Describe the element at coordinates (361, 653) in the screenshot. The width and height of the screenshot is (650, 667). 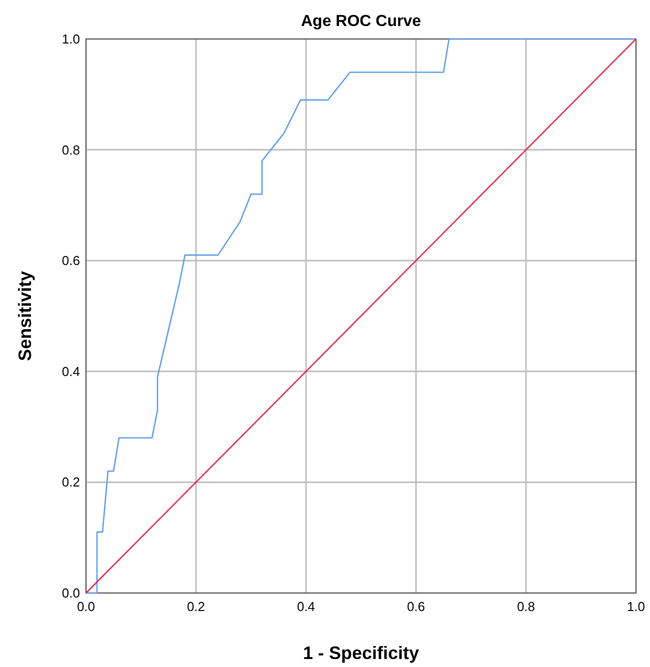
I see `x-axis-title: 1 - Specificity` at that location.